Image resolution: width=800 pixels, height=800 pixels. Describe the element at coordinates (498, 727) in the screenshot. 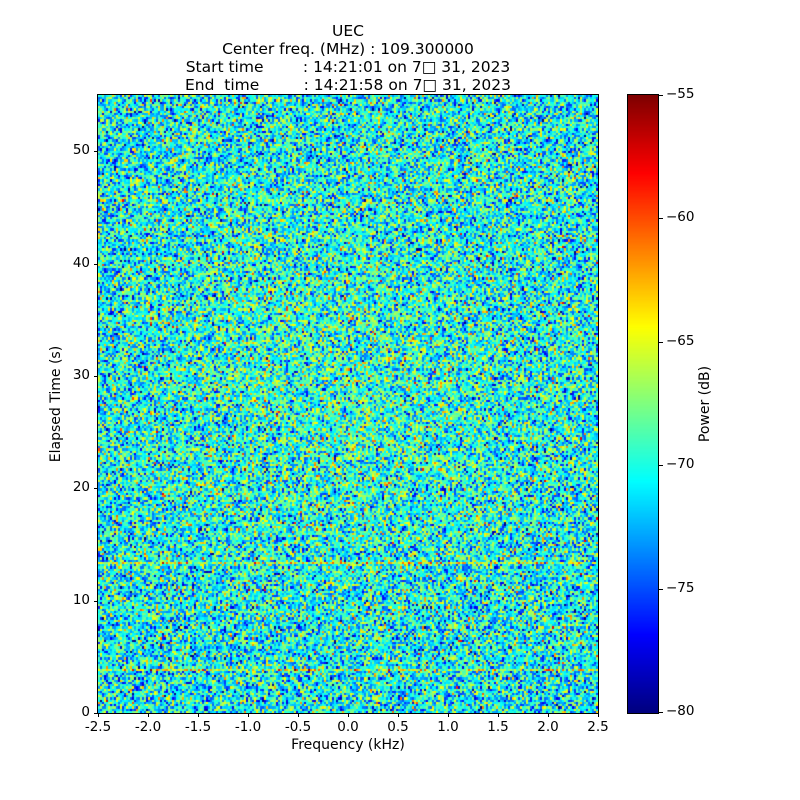

I see `x-tick-label: 1.5` at that location.